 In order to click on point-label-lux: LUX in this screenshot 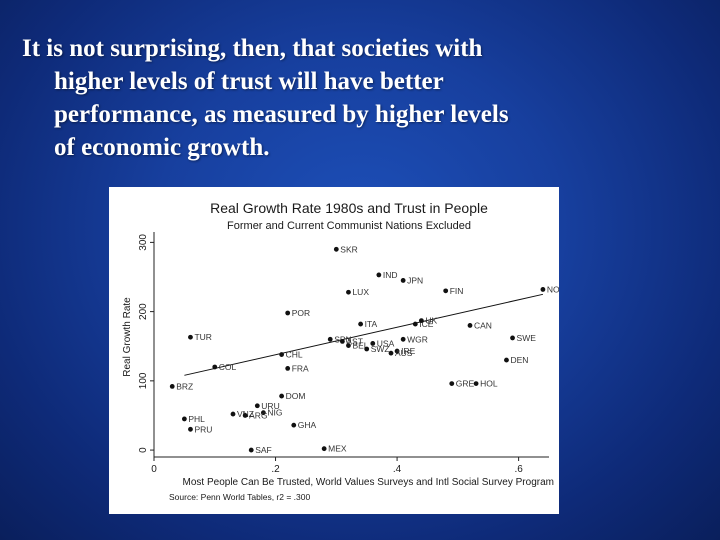, I will do `click(360, 292)`.